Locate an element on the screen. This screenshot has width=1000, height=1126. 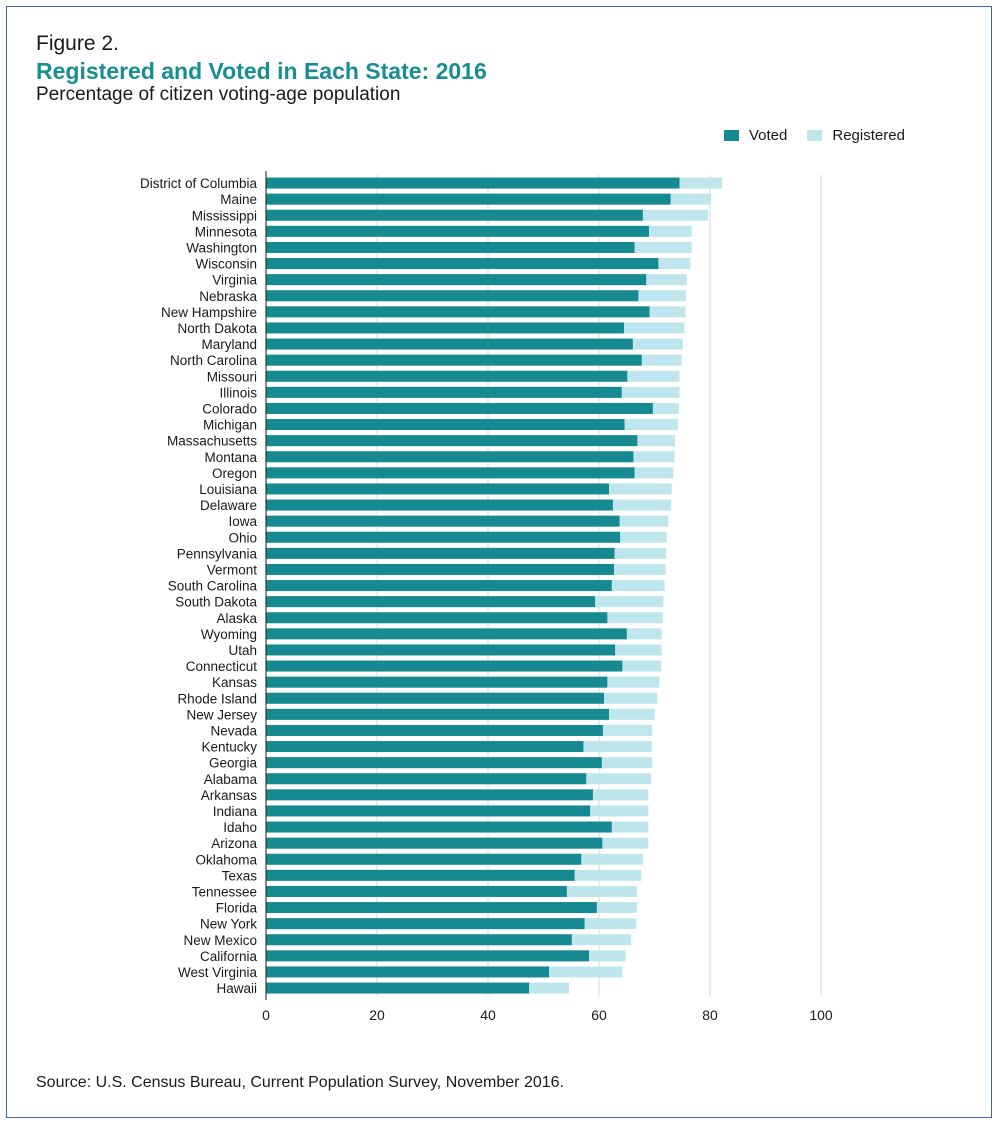
category-label: Tennessee is located at coordinates (224, 891).